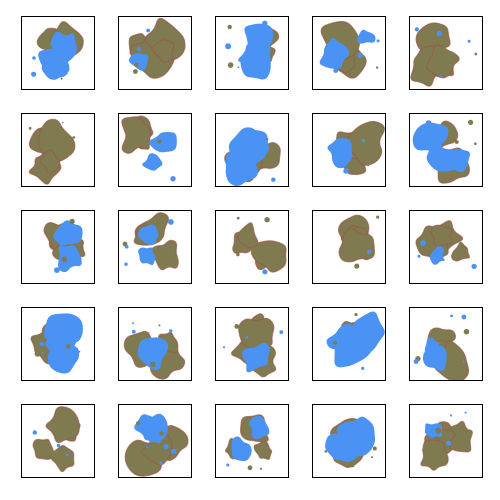  I want to click on grid-tile-r5-c4, so click(349, 441).